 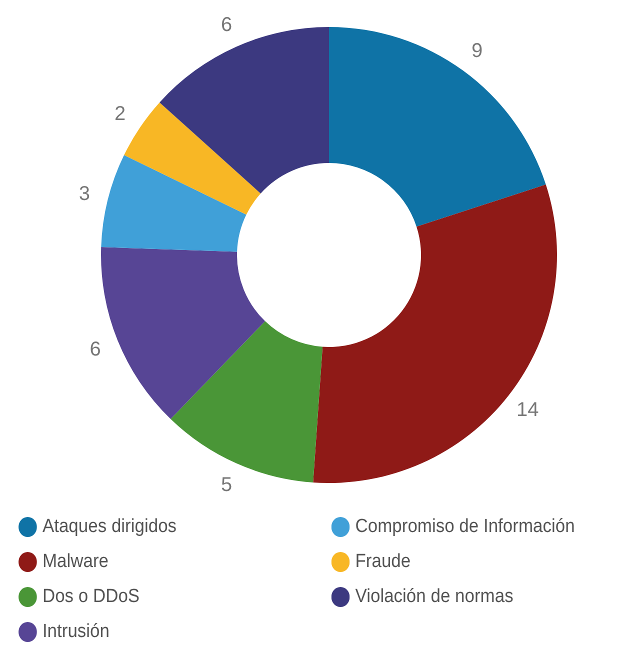 I want to click on data-label: 14, so click(x=527, y=410).